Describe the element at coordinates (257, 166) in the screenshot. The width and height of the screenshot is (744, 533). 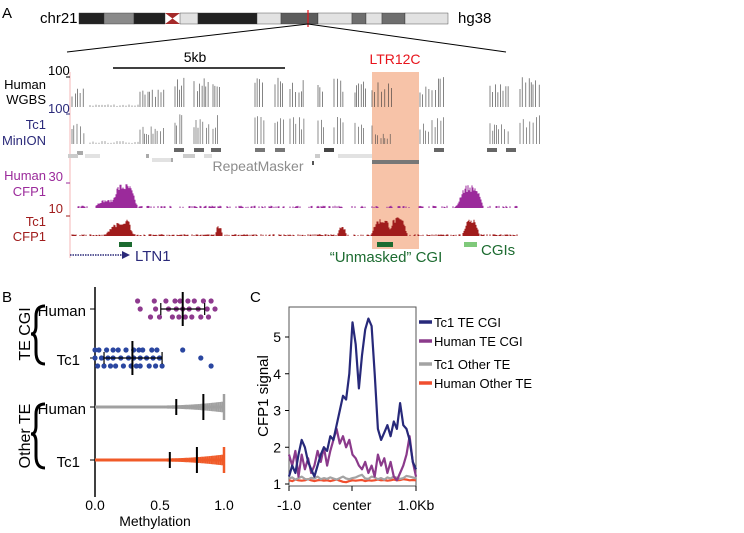
I see `repeatmasker-label: RepeatMasker` at that location.